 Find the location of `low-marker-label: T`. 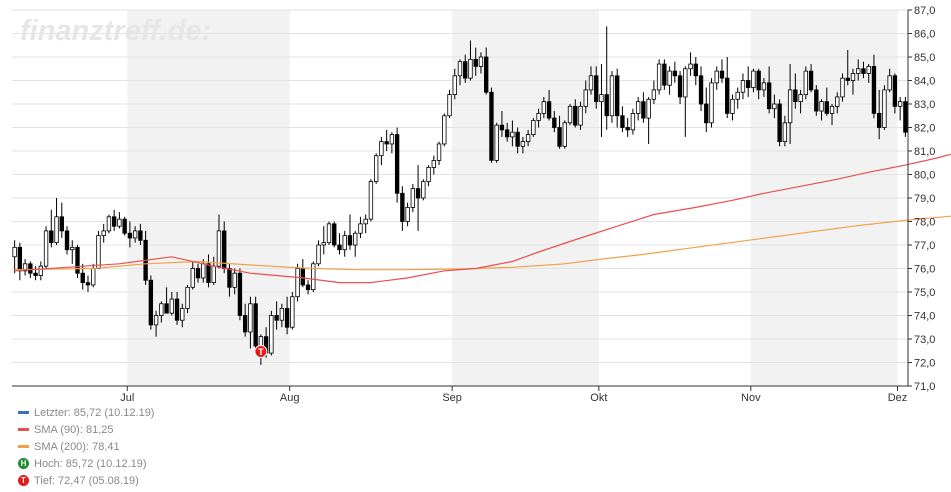

low-marker-label: T is located at coordinates (261, 352).